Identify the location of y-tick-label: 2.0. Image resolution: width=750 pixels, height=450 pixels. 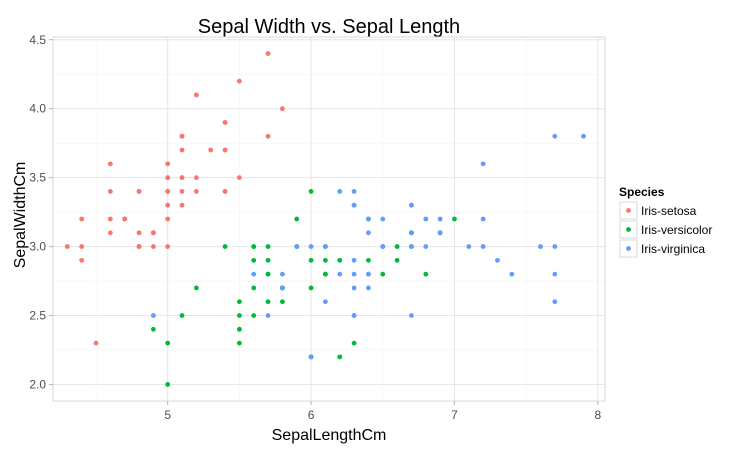
(37, 384).